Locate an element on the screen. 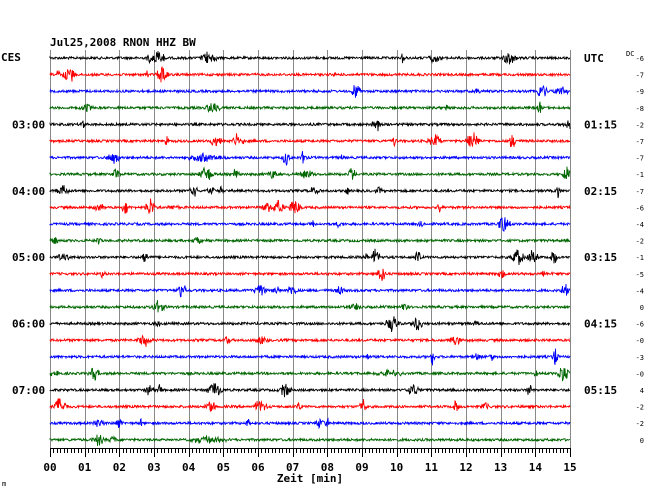 The height and width of the screenshot is (494, 650). time-axis: 00 01 02 03 04 05 06 07 08 09 10 11 12 13 14 15 is located at coordinates (310, 461).